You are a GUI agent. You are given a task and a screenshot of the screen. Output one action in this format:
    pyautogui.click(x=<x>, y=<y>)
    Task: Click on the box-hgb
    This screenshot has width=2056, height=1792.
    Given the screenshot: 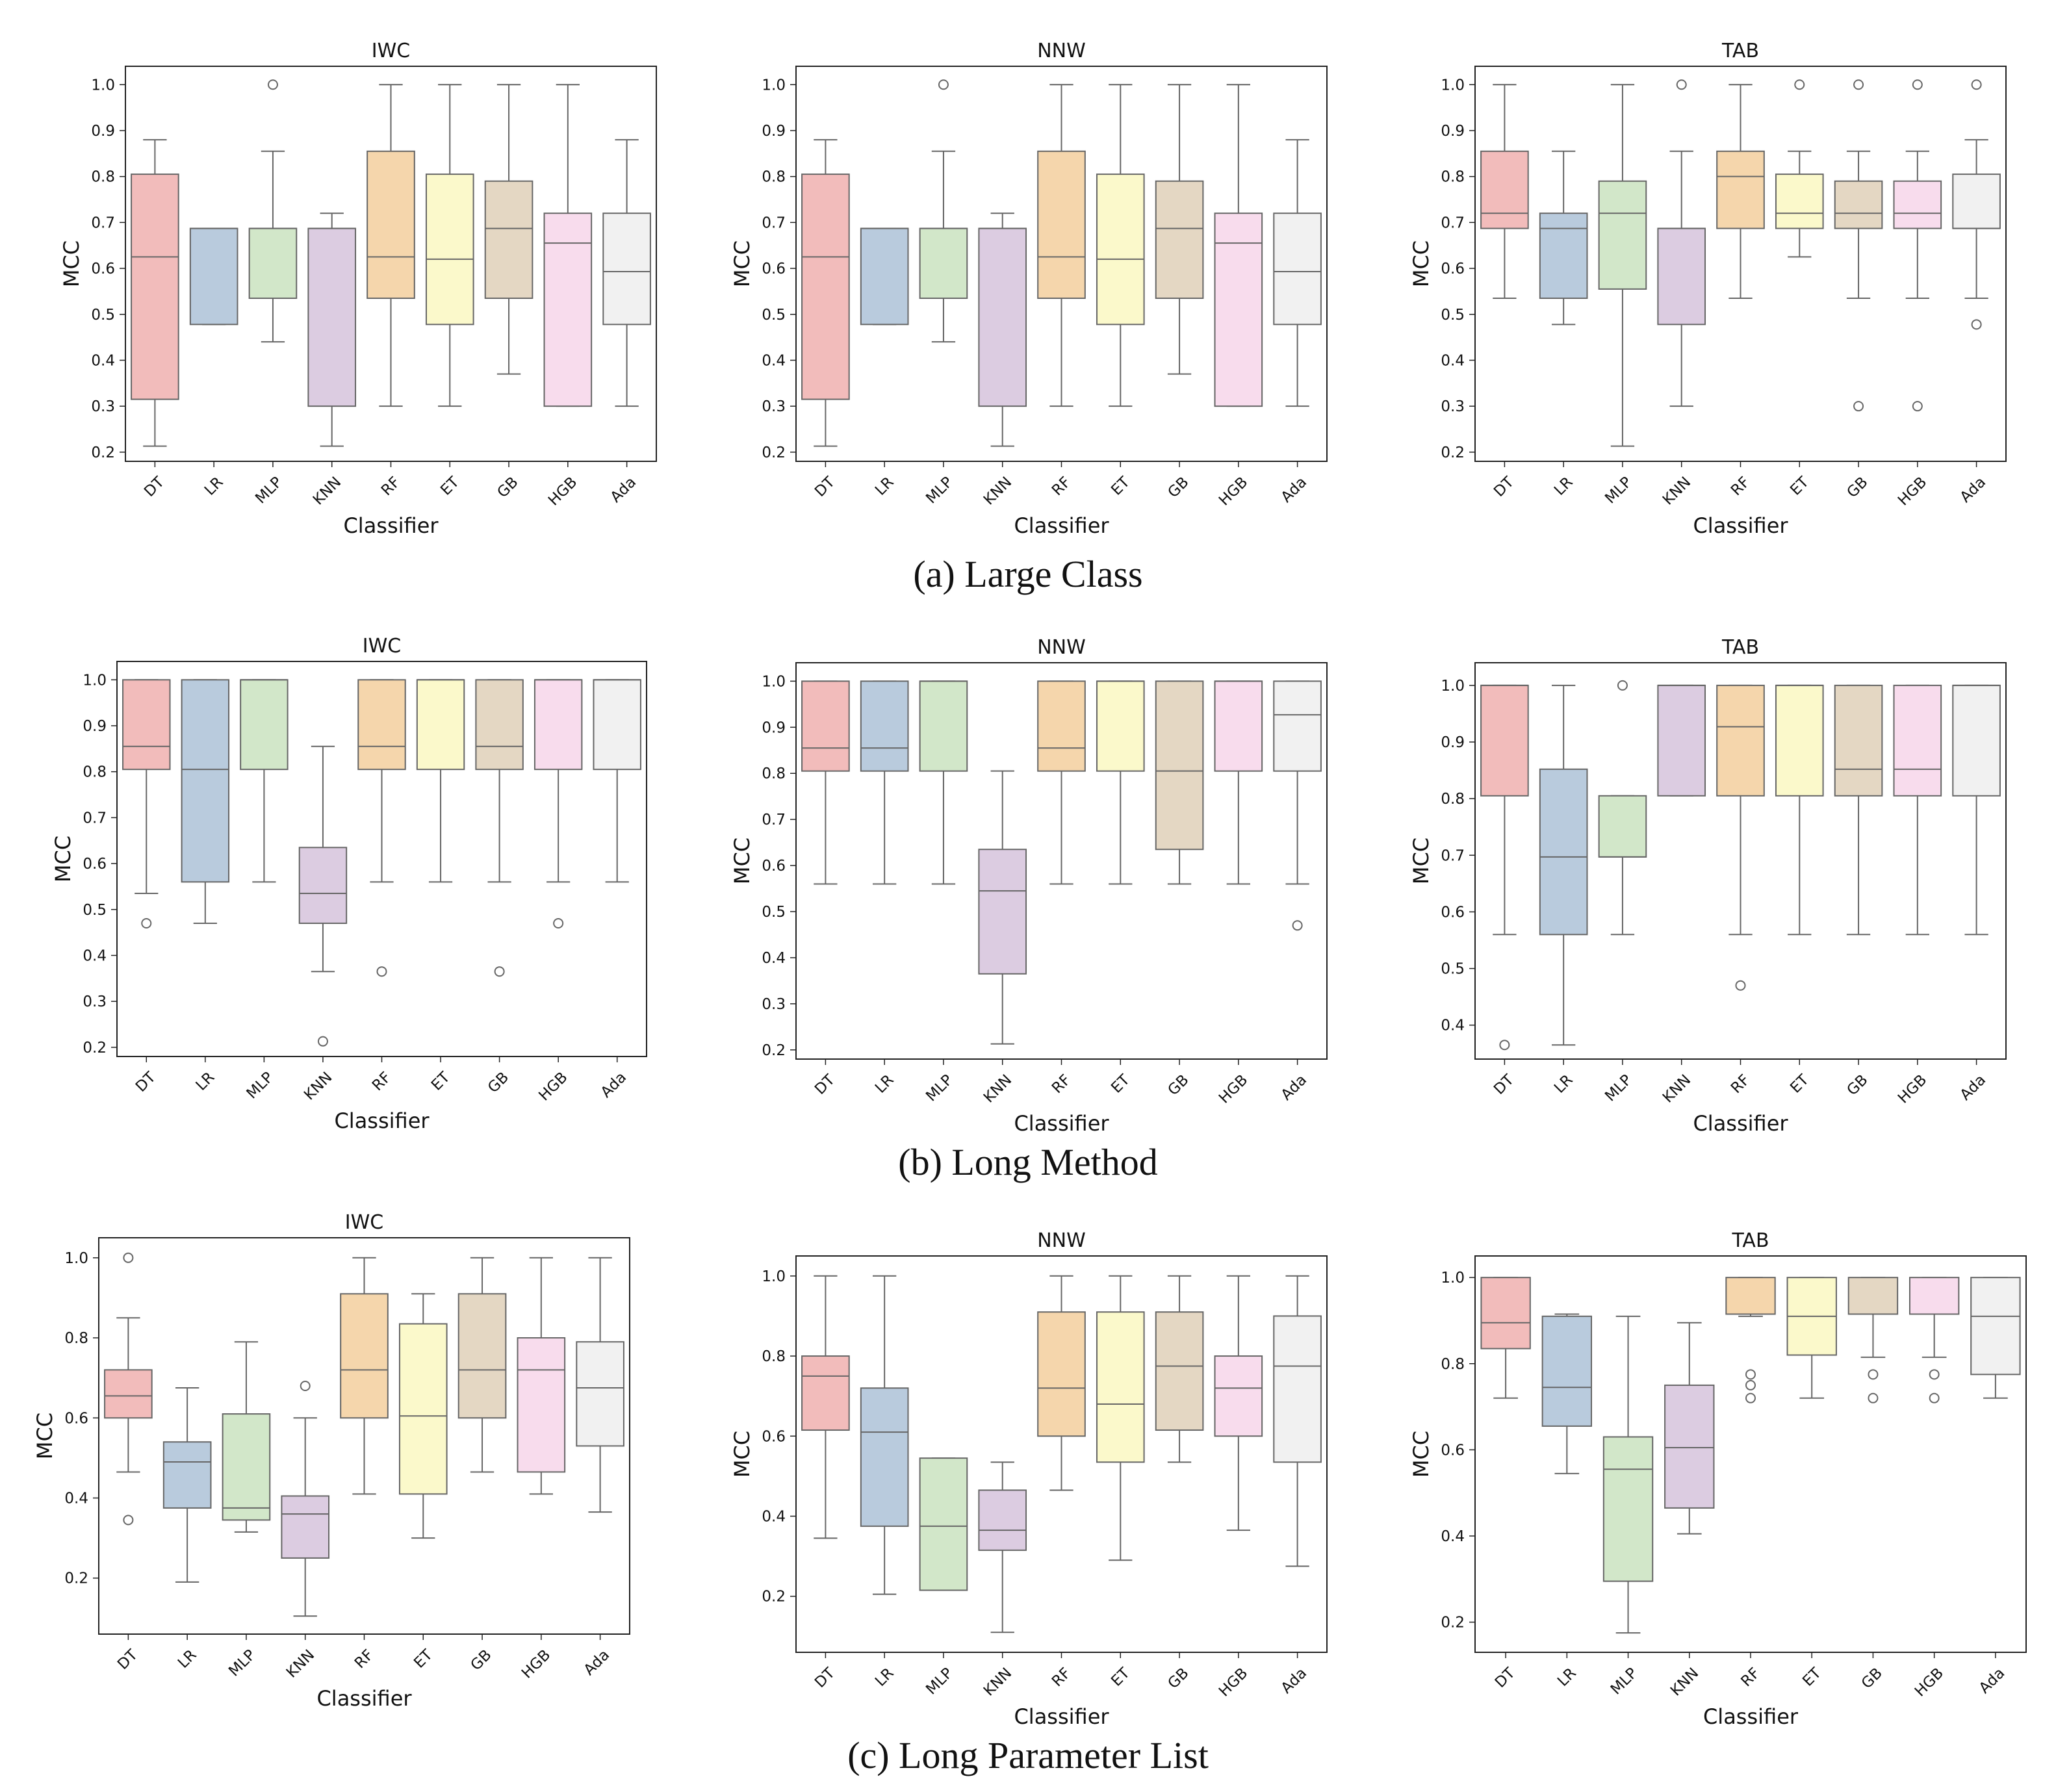 What is the action you would take?
    pyautogui.click(x=568, y=245)
    